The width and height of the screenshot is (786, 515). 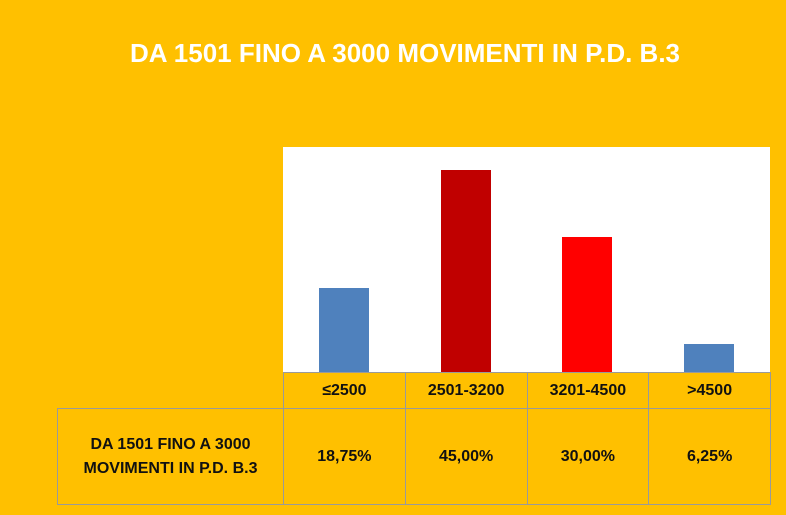 I want to click on value-cell: 30,00%, so click(x=588, y=456).